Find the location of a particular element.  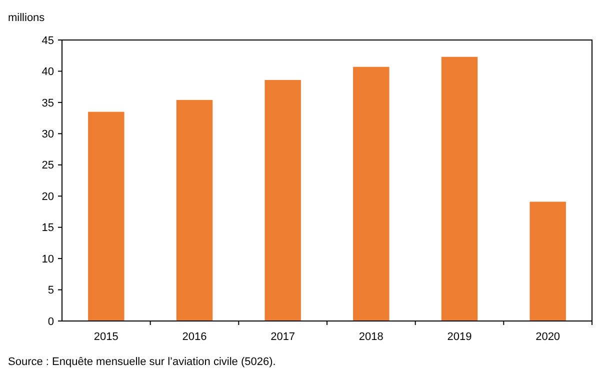

x-tick-label: 2017 is located at coordinates (283, 337).